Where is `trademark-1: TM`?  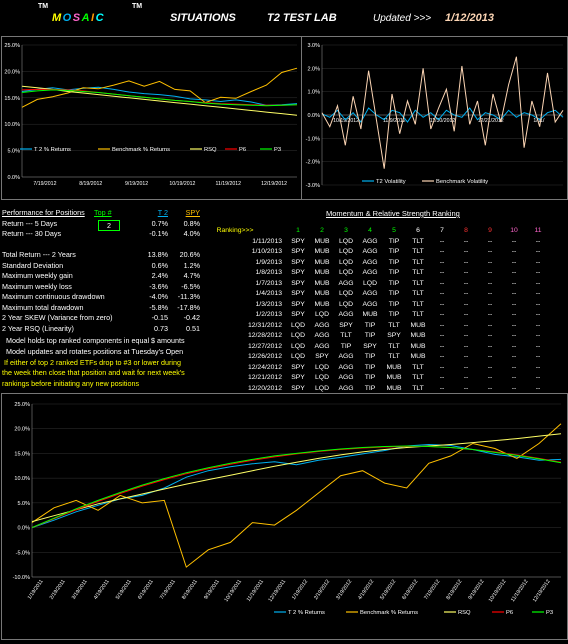 trademark-1: TM is located at coordinates (43, 6).